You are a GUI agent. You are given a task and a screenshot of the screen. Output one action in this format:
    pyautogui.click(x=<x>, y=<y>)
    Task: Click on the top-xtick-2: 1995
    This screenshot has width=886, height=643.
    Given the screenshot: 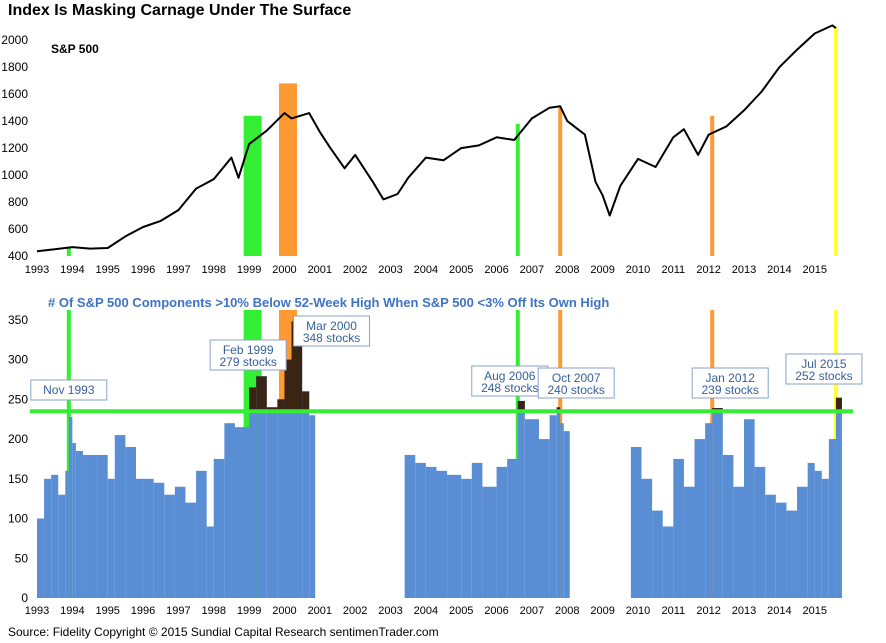 What is the action you would take?
    pyautogui.click(x=107, y=270)
    